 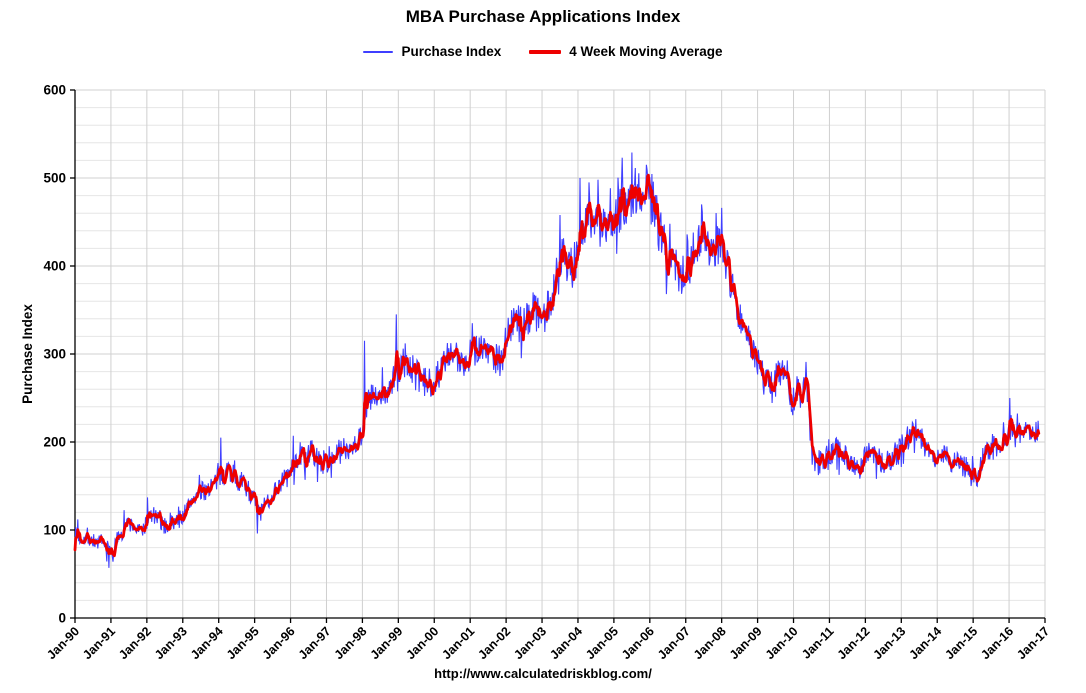 What do you see at coordinates (207, 643) in the screenshot?
I see `x-tick-label: Jan-94` at bounding box center [207, 643].